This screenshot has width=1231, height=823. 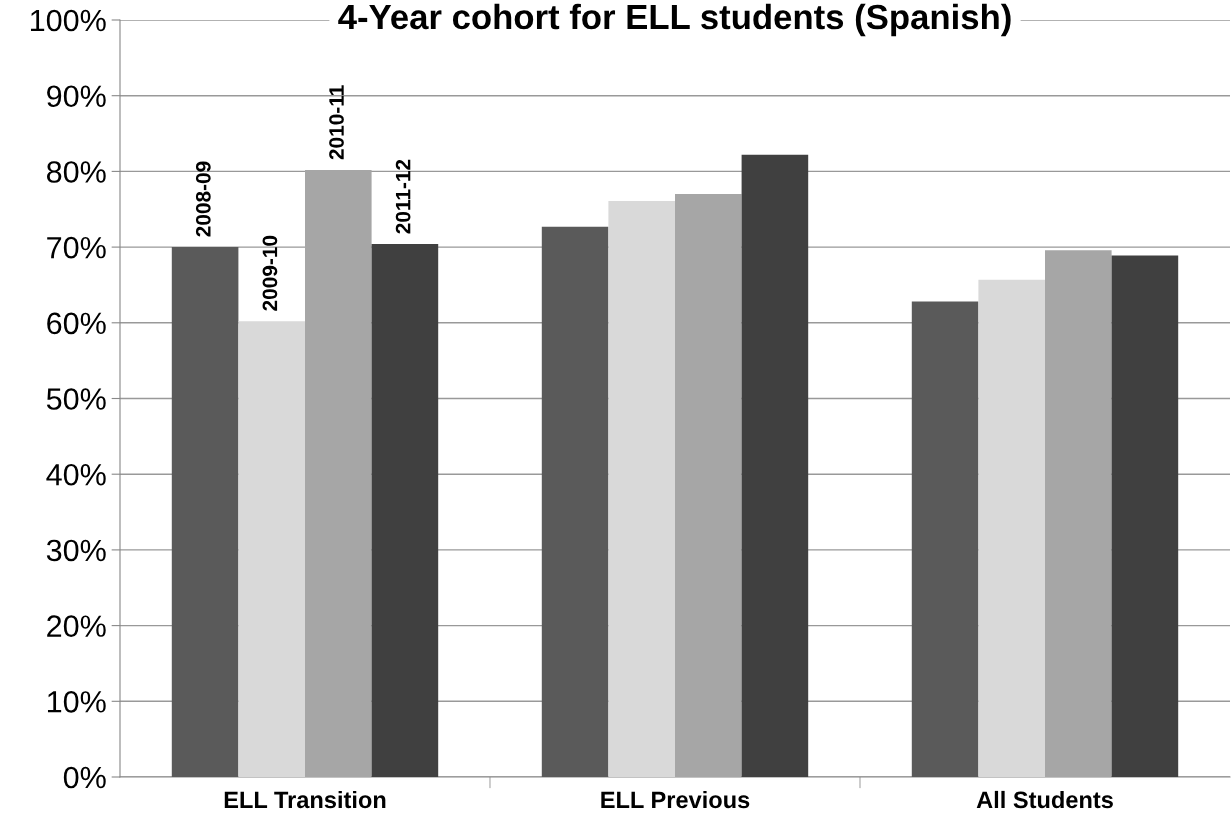 What do you see at coordinates (76, 474) in the screenshot?
I see `y-tick-label: 40%` at bounding box center [76, 474].